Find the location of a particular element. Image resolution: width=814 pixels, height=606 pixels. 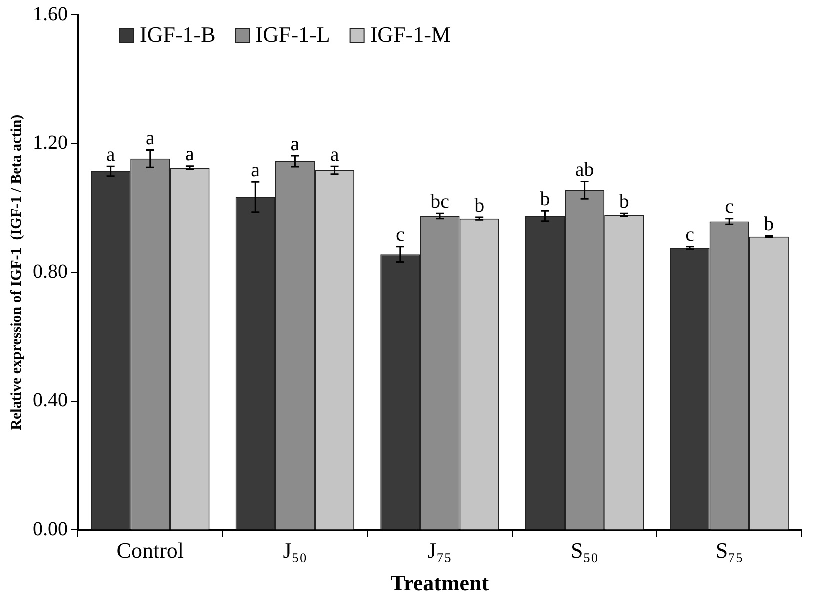

data-label: ab is located at coordinates (584, 170).